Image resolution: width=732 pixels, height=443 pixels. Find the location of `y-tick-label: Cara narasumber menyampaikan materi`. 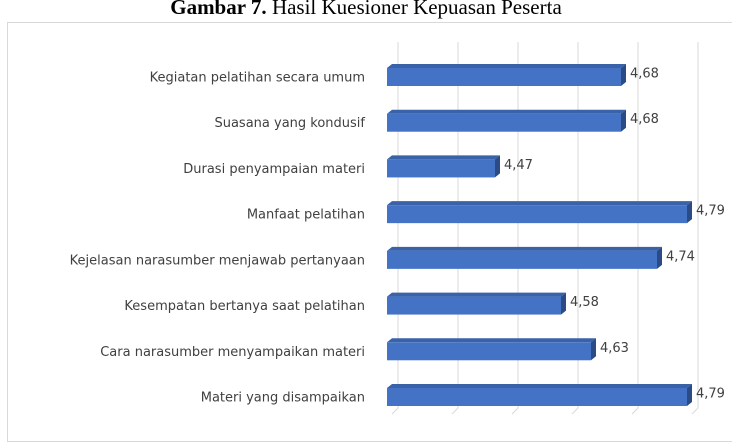

y-tick-label: Cara narasumber menyampaikan materi is located at coordinates (232, 352).